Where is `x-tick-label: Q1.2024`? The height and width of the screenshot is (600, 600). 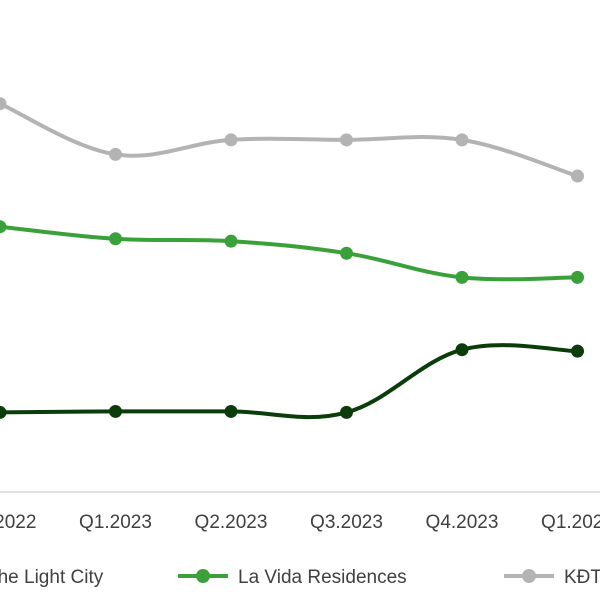 x-tick-label: Q1.2024 is located at coordinates (570, 522).